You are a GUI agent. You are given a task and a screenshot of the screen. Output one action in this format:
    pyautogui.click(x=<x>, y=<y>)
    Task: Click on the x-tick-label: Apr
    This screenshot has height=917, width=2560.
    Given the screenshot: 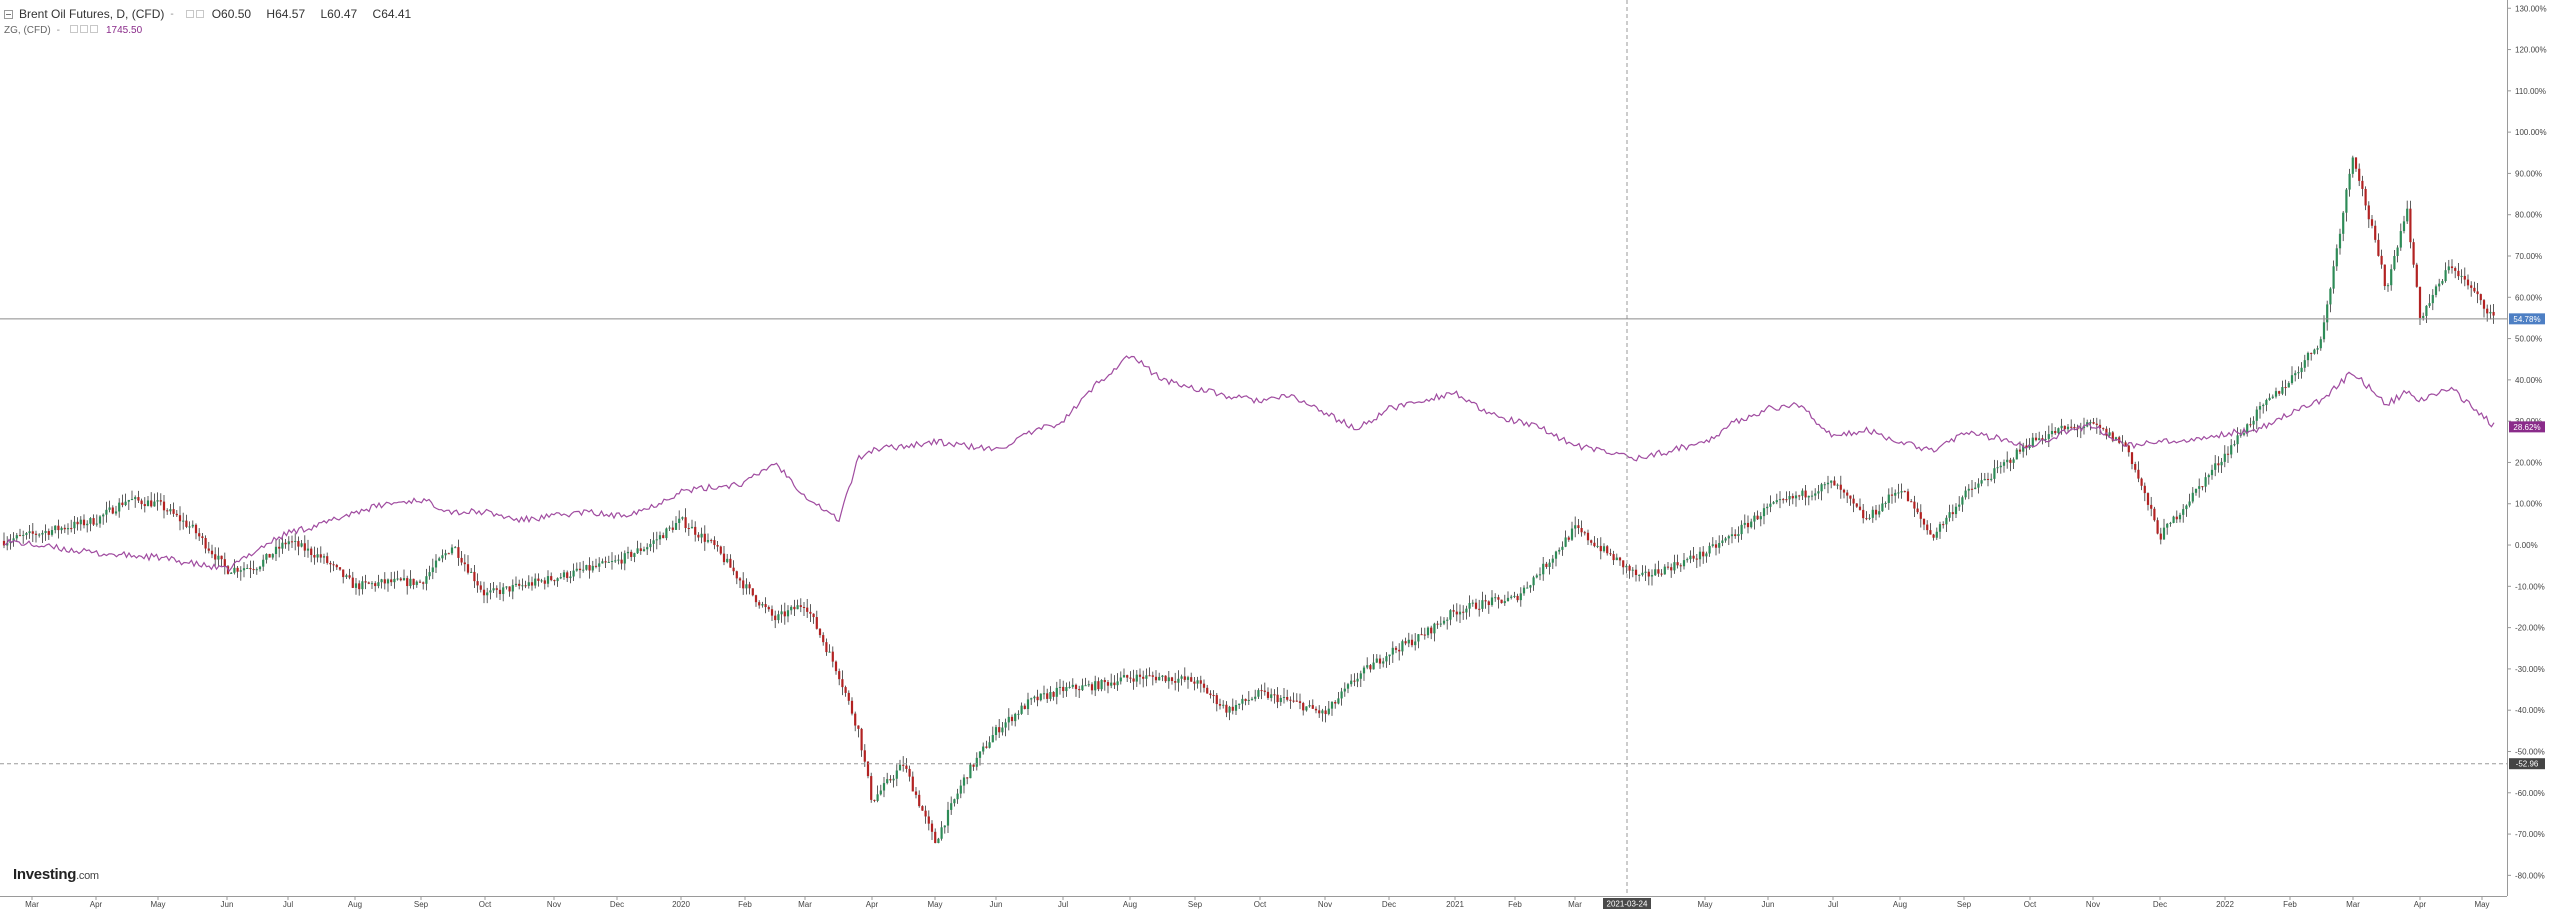 What is the action you would take?
    pyautogui.click(x=872, y=904)
    